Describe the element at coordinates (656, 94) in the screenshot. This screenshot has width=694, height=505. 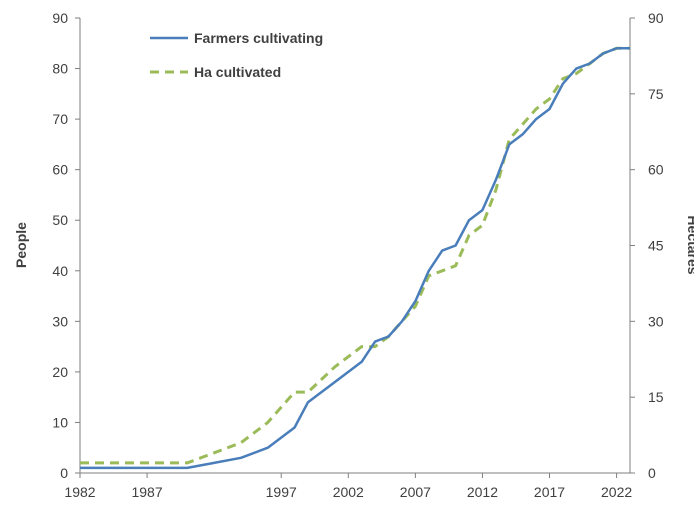
I see `right-tick-label: 75` at that location.